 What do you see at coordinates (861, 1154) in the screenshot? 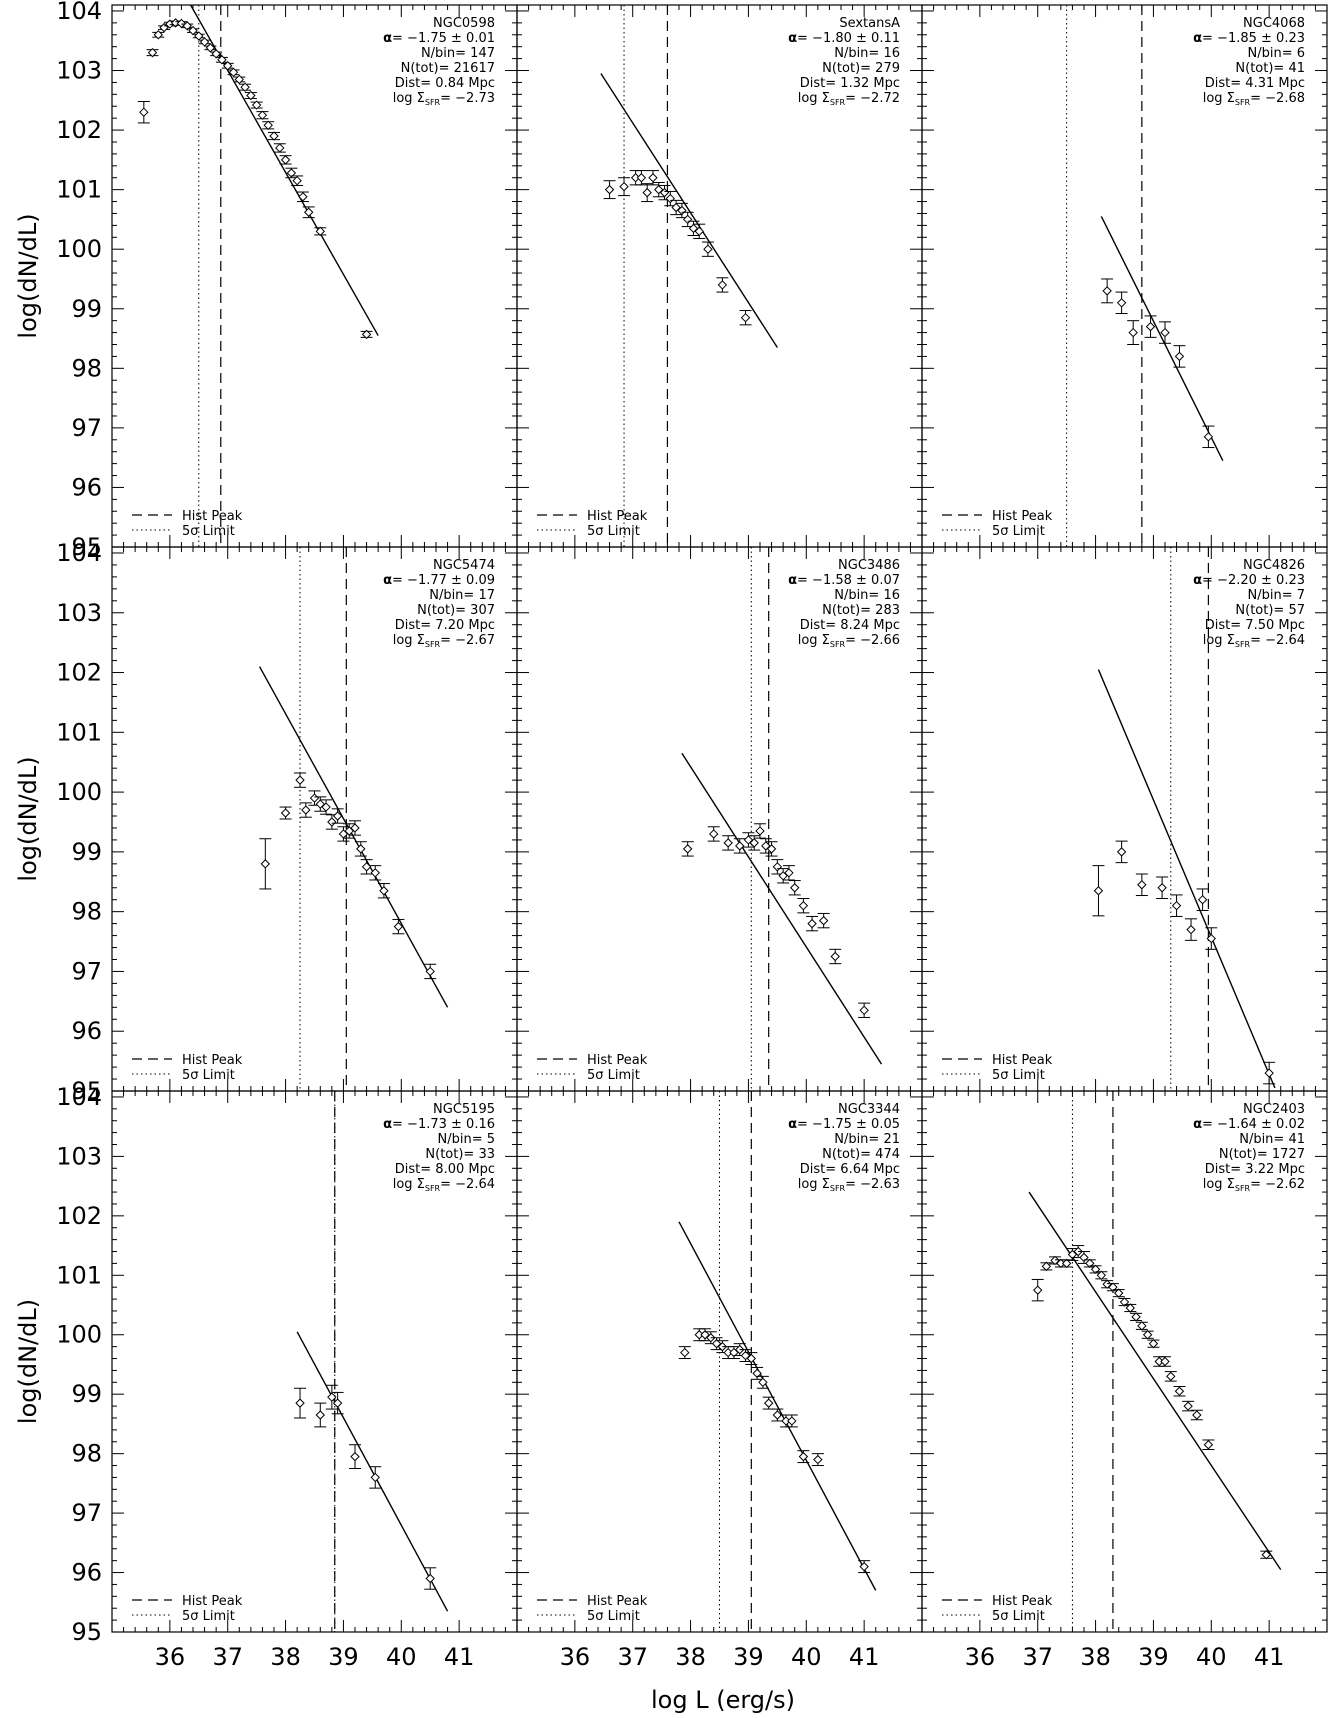
I see `ntot-line: N(tot)= 474` at bounding box center [861, 1154].